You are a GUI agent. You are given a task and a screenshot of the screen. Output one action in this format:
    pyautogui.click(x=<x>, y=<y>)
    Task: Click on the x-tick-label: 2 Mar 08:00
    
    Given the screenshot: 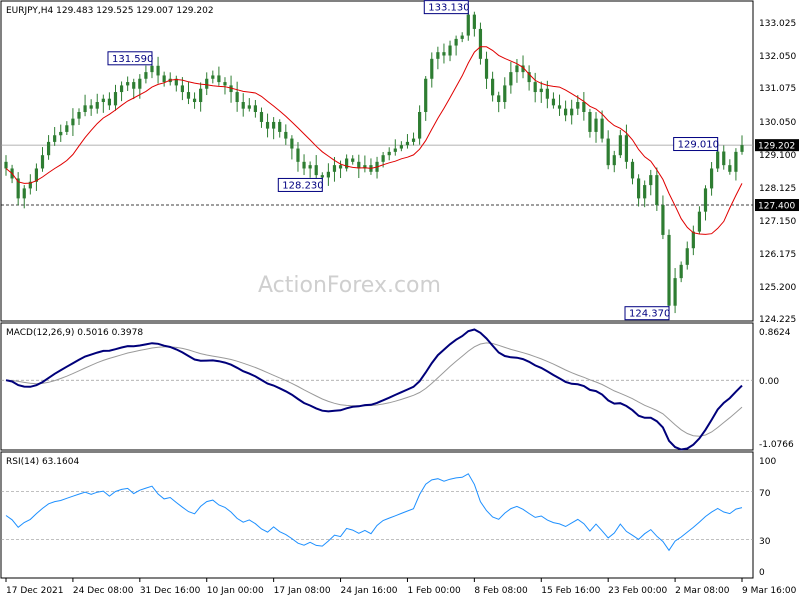 What is the action you would take?
    pyautogui.click(x=702, y=591)
    